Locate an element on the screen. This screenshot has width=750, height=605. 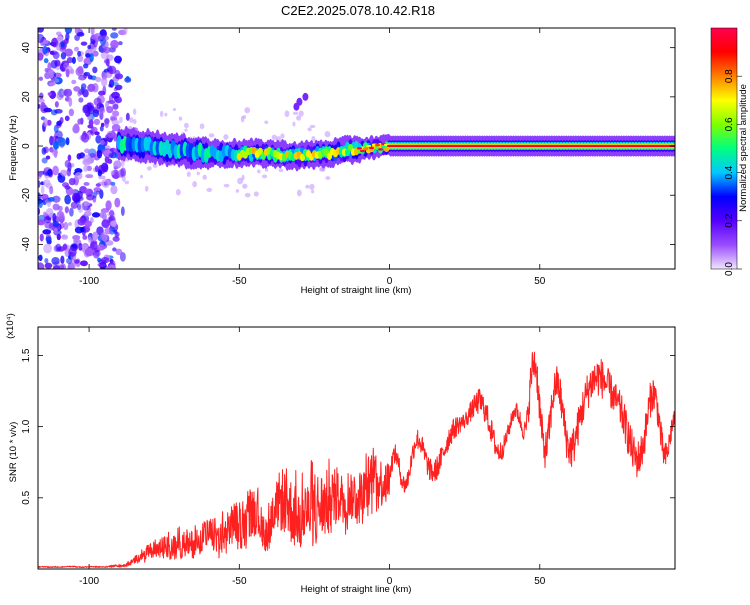
spectrogram-x-tick-label: -50 is located at coordinates (239, 281).